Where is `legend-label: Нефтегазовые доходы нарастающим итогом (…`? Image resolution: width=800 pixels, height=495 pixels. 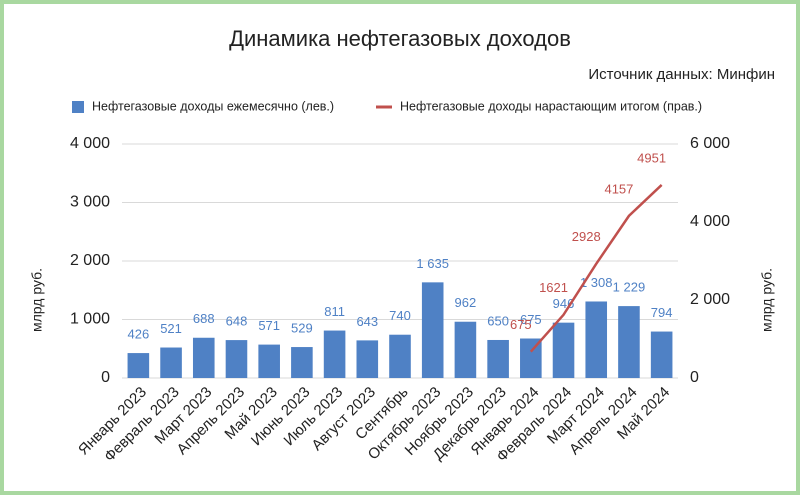 legend-label: Нефтегазовые доходы нарастающим итогом (… is located at coordinates (551, 106).